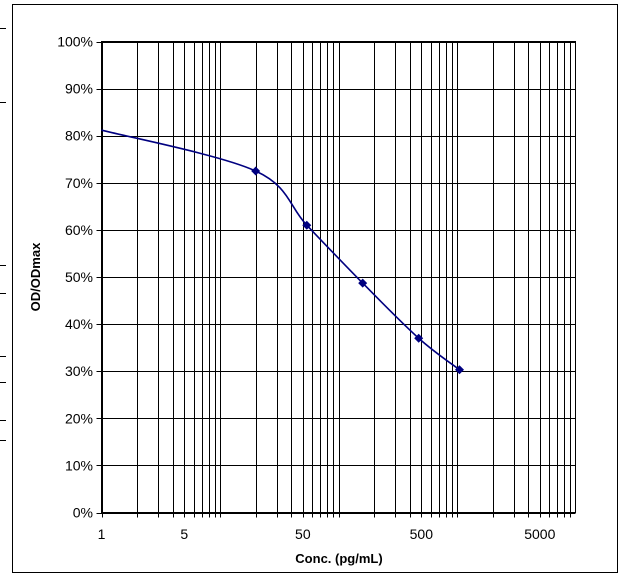 This screenshot has height=576, width=621. I want to click on y-tick-label: 10%, so click(79, 465).